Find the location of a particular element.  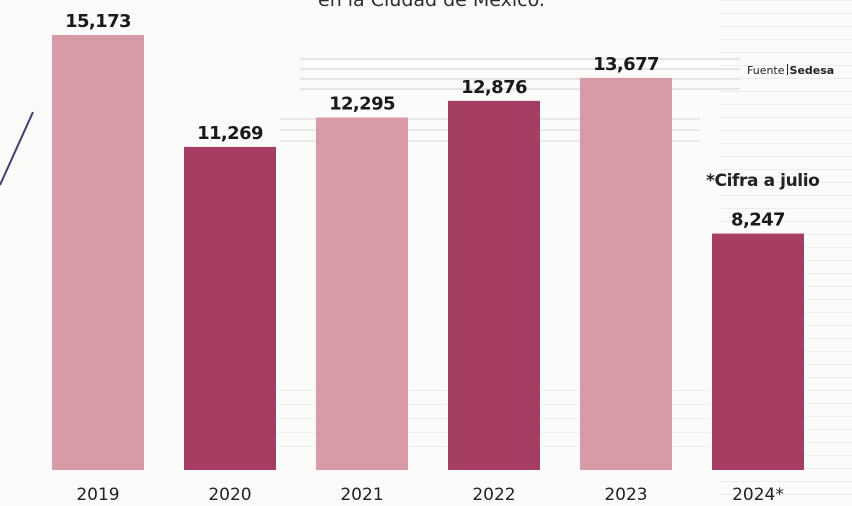

source-credit: Fuente Sedesa is located at coordinates (790, 70).